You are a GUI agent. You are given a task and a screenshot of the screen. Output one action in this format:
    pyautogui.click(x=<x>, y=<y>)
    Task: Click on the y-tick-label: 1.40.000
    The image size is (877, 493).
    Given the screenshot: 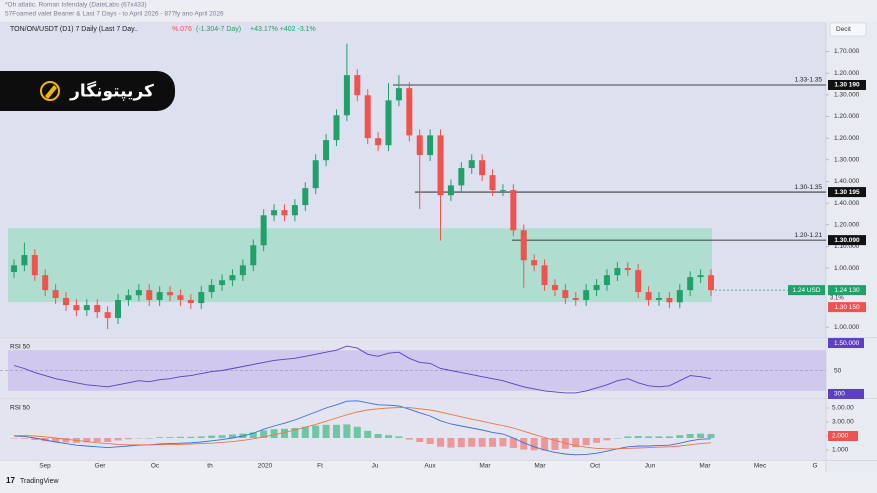 What is the action you would take?
    pyautogui.click(x=847, y=203)
    